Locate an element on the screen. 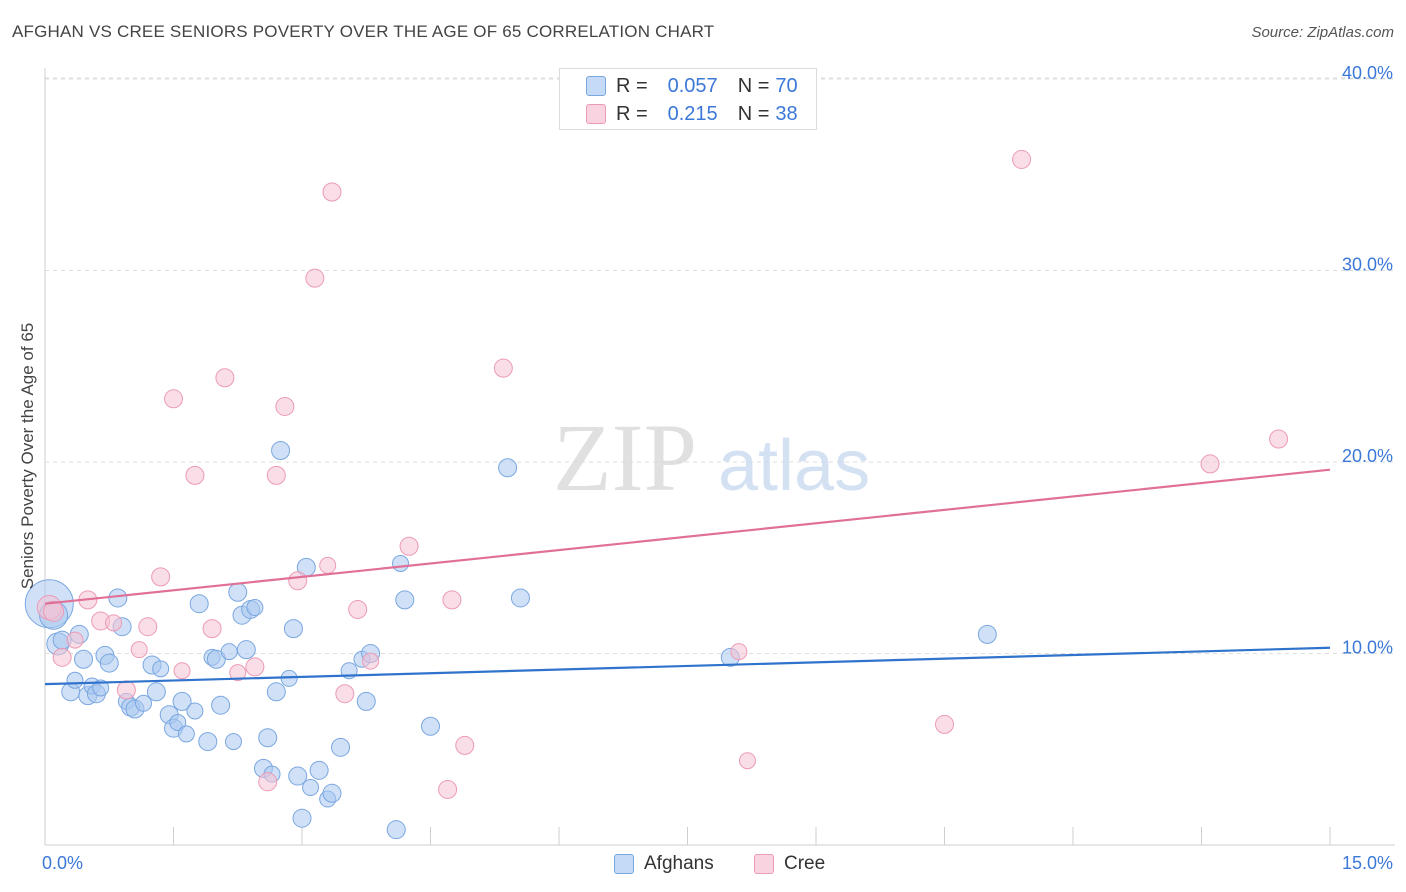  x-tick-label-min: 0.0% is located at coordinates (62, 863).